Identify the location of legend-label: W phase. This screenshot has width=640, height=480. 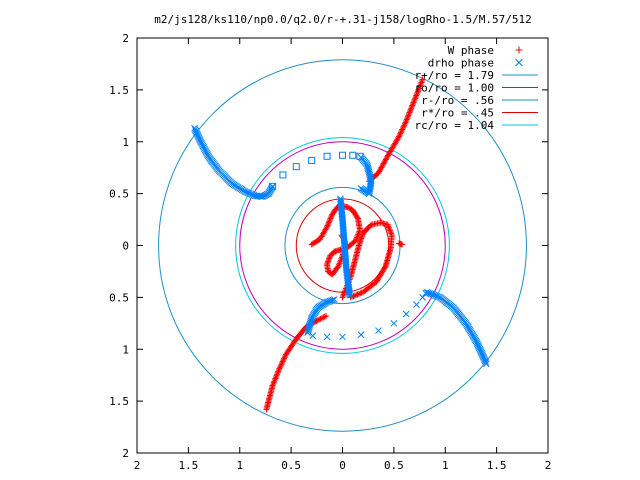
(471, 50).